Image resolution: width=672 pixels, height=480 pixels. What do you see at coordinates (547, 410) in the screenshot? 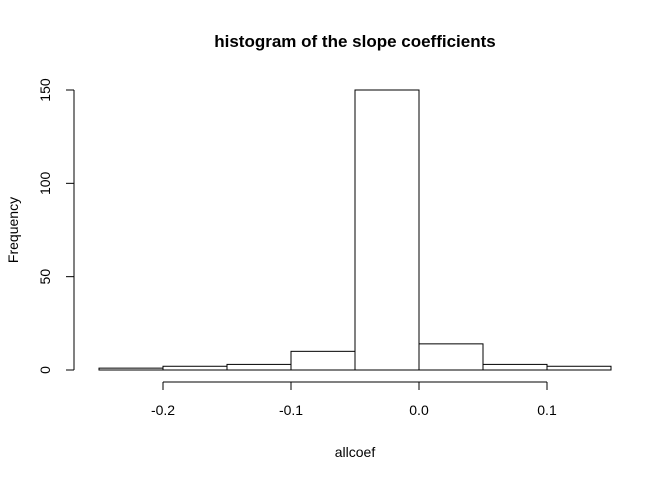
I see `x-tick-label: 0.1` at bounding box center [547, 410].